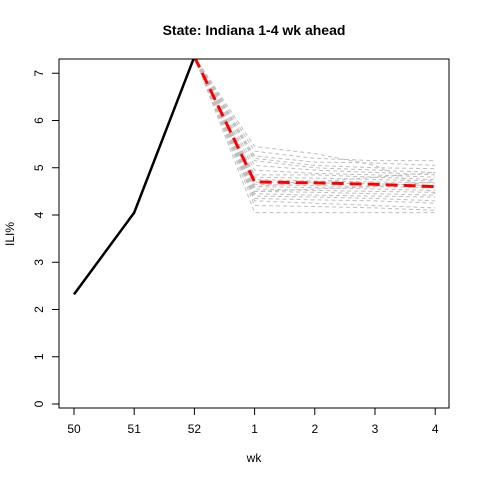  I want to click on observed-line, so click(133, 177).